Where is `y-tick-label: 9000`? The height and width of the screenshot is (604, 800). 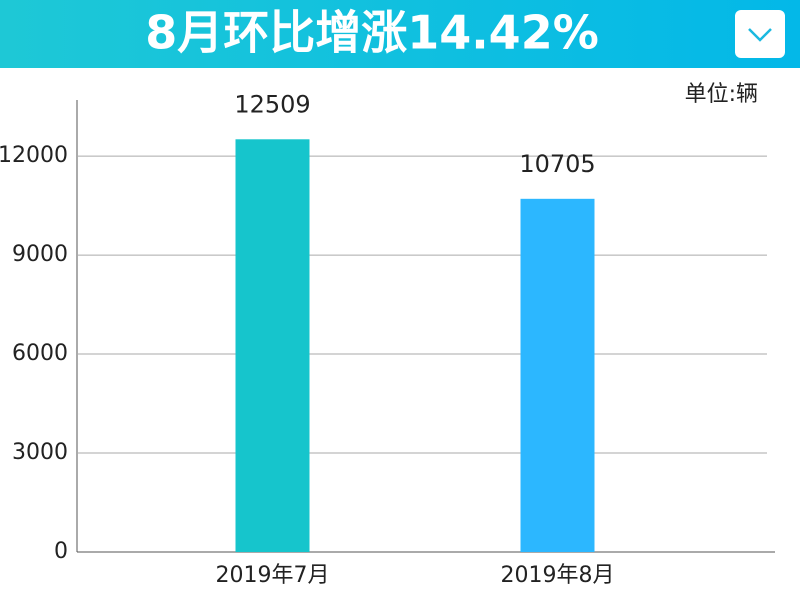 y-tick-label: 9000 is located at coordinates (40, 254).